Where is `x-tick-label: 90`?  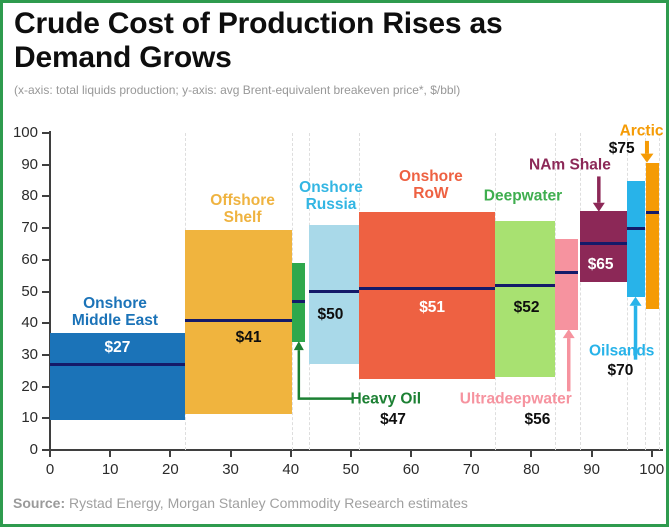
x-tick-label: 90 is located at coordinates (591, 469).